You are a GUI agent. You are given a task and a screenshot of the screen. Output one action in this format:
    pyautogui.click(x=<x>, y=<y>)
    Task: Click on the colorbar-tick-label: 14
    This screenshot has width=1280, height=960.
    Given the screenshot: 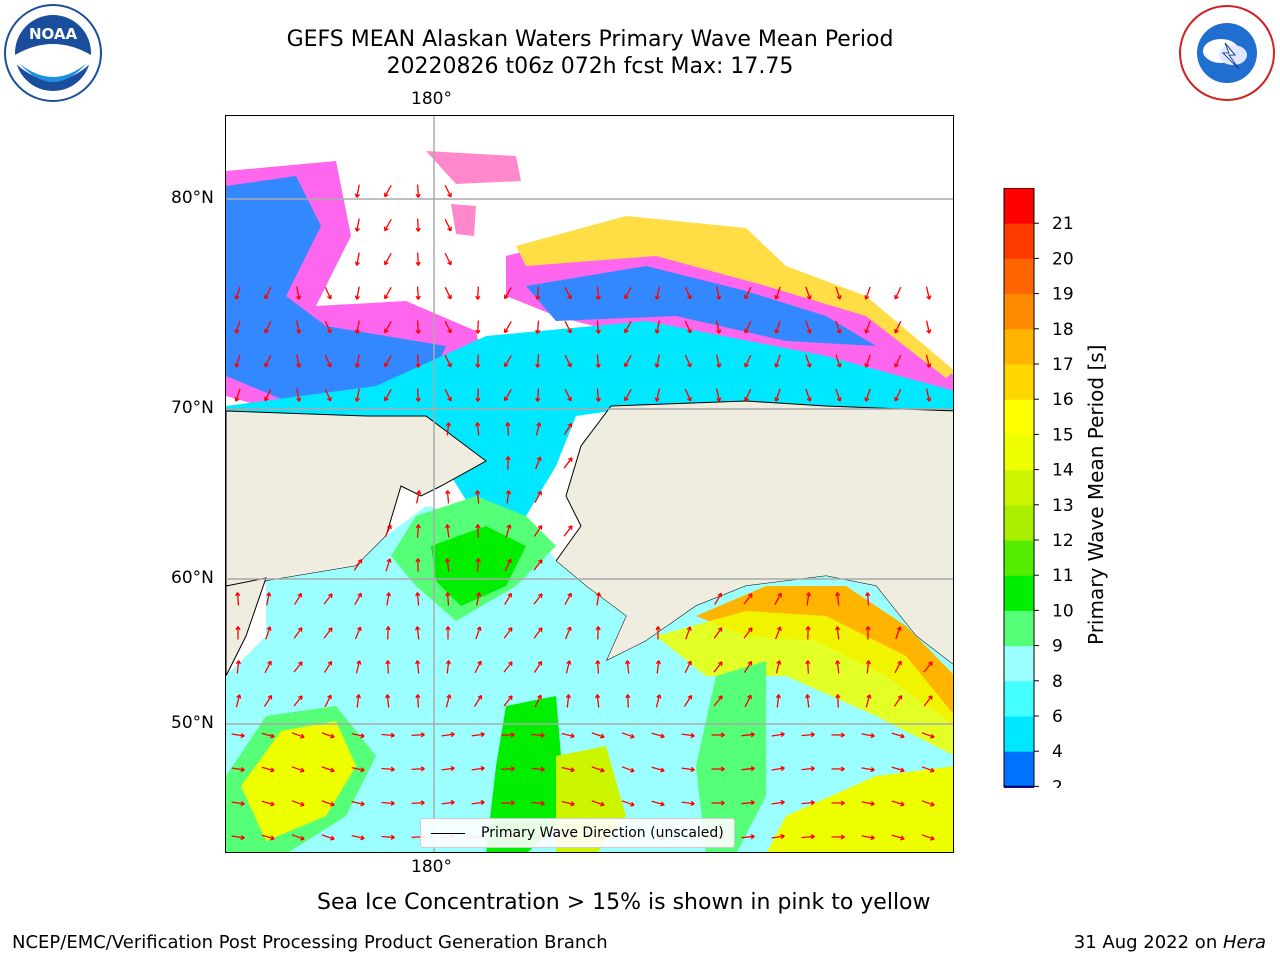 What is the action you would take?
    pyautogui.click(x=1063, y=471)
    